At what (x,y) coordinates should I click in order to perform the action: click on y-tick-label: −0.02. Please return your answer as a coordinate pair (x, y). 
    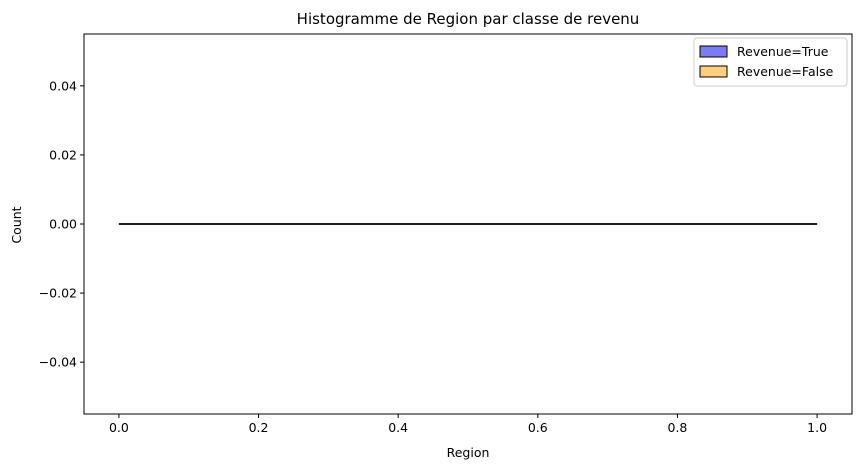
    Looking at the image, I should click on (58, 293).